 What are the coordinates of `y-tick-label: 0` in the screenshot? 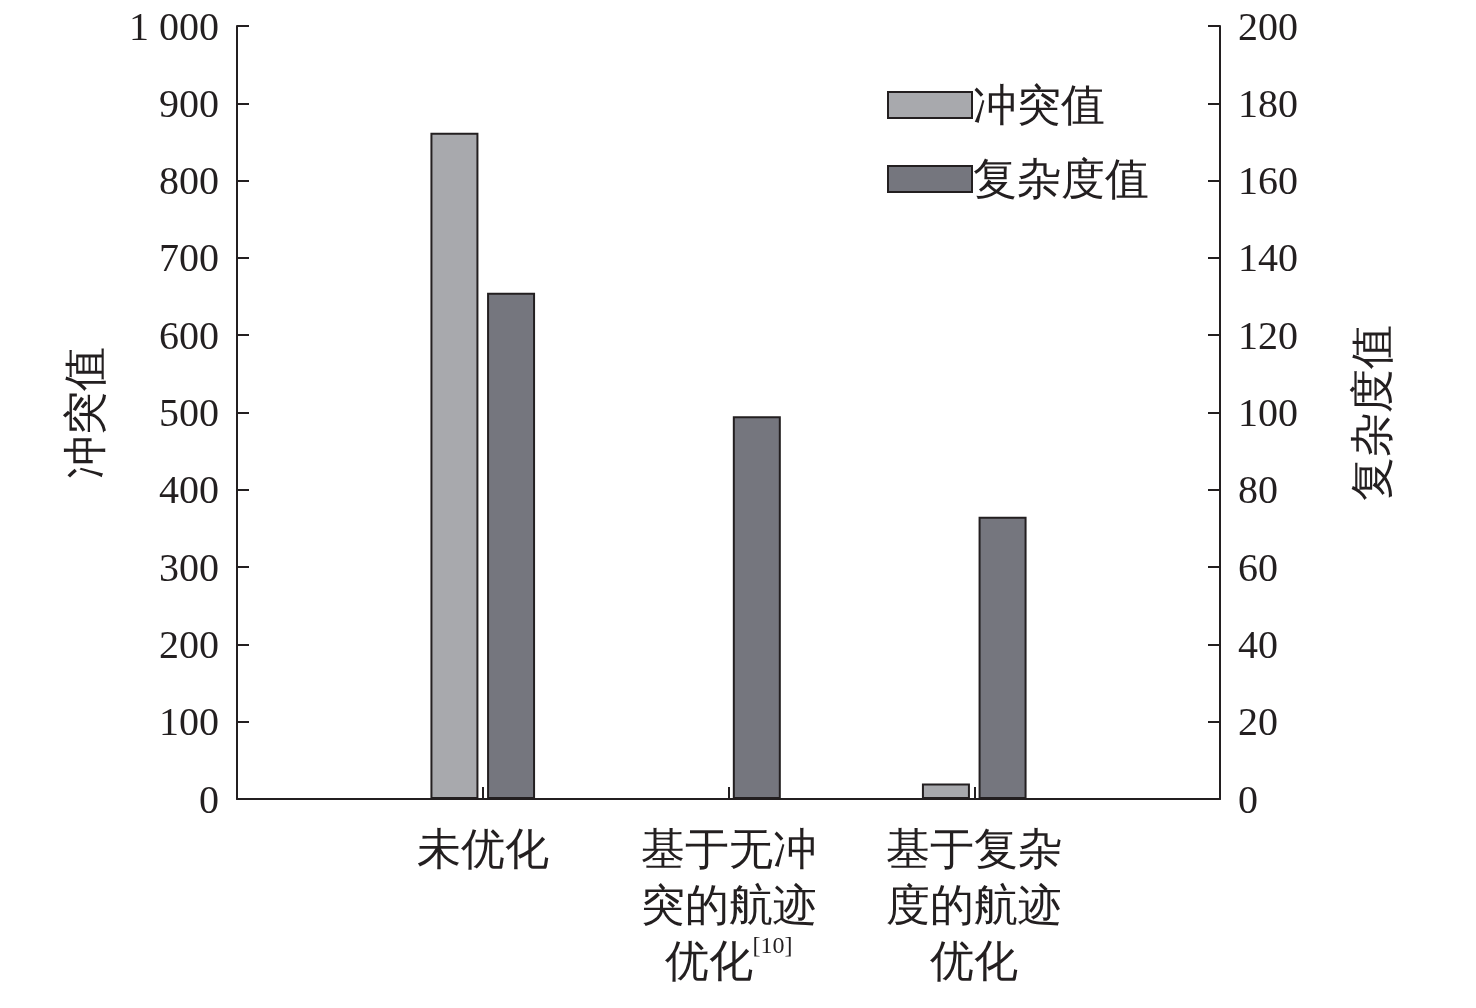 It's located at (209, 799).